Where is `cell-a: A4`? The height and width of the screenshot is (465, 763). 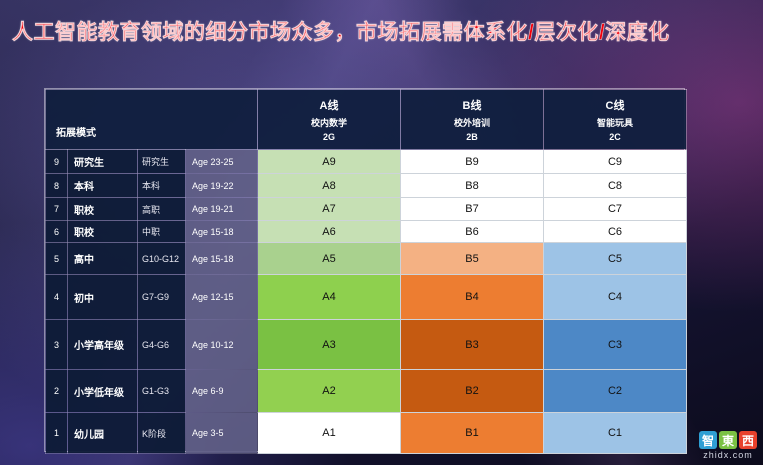
cell-a: A4 is located at coordinates (329, 297).